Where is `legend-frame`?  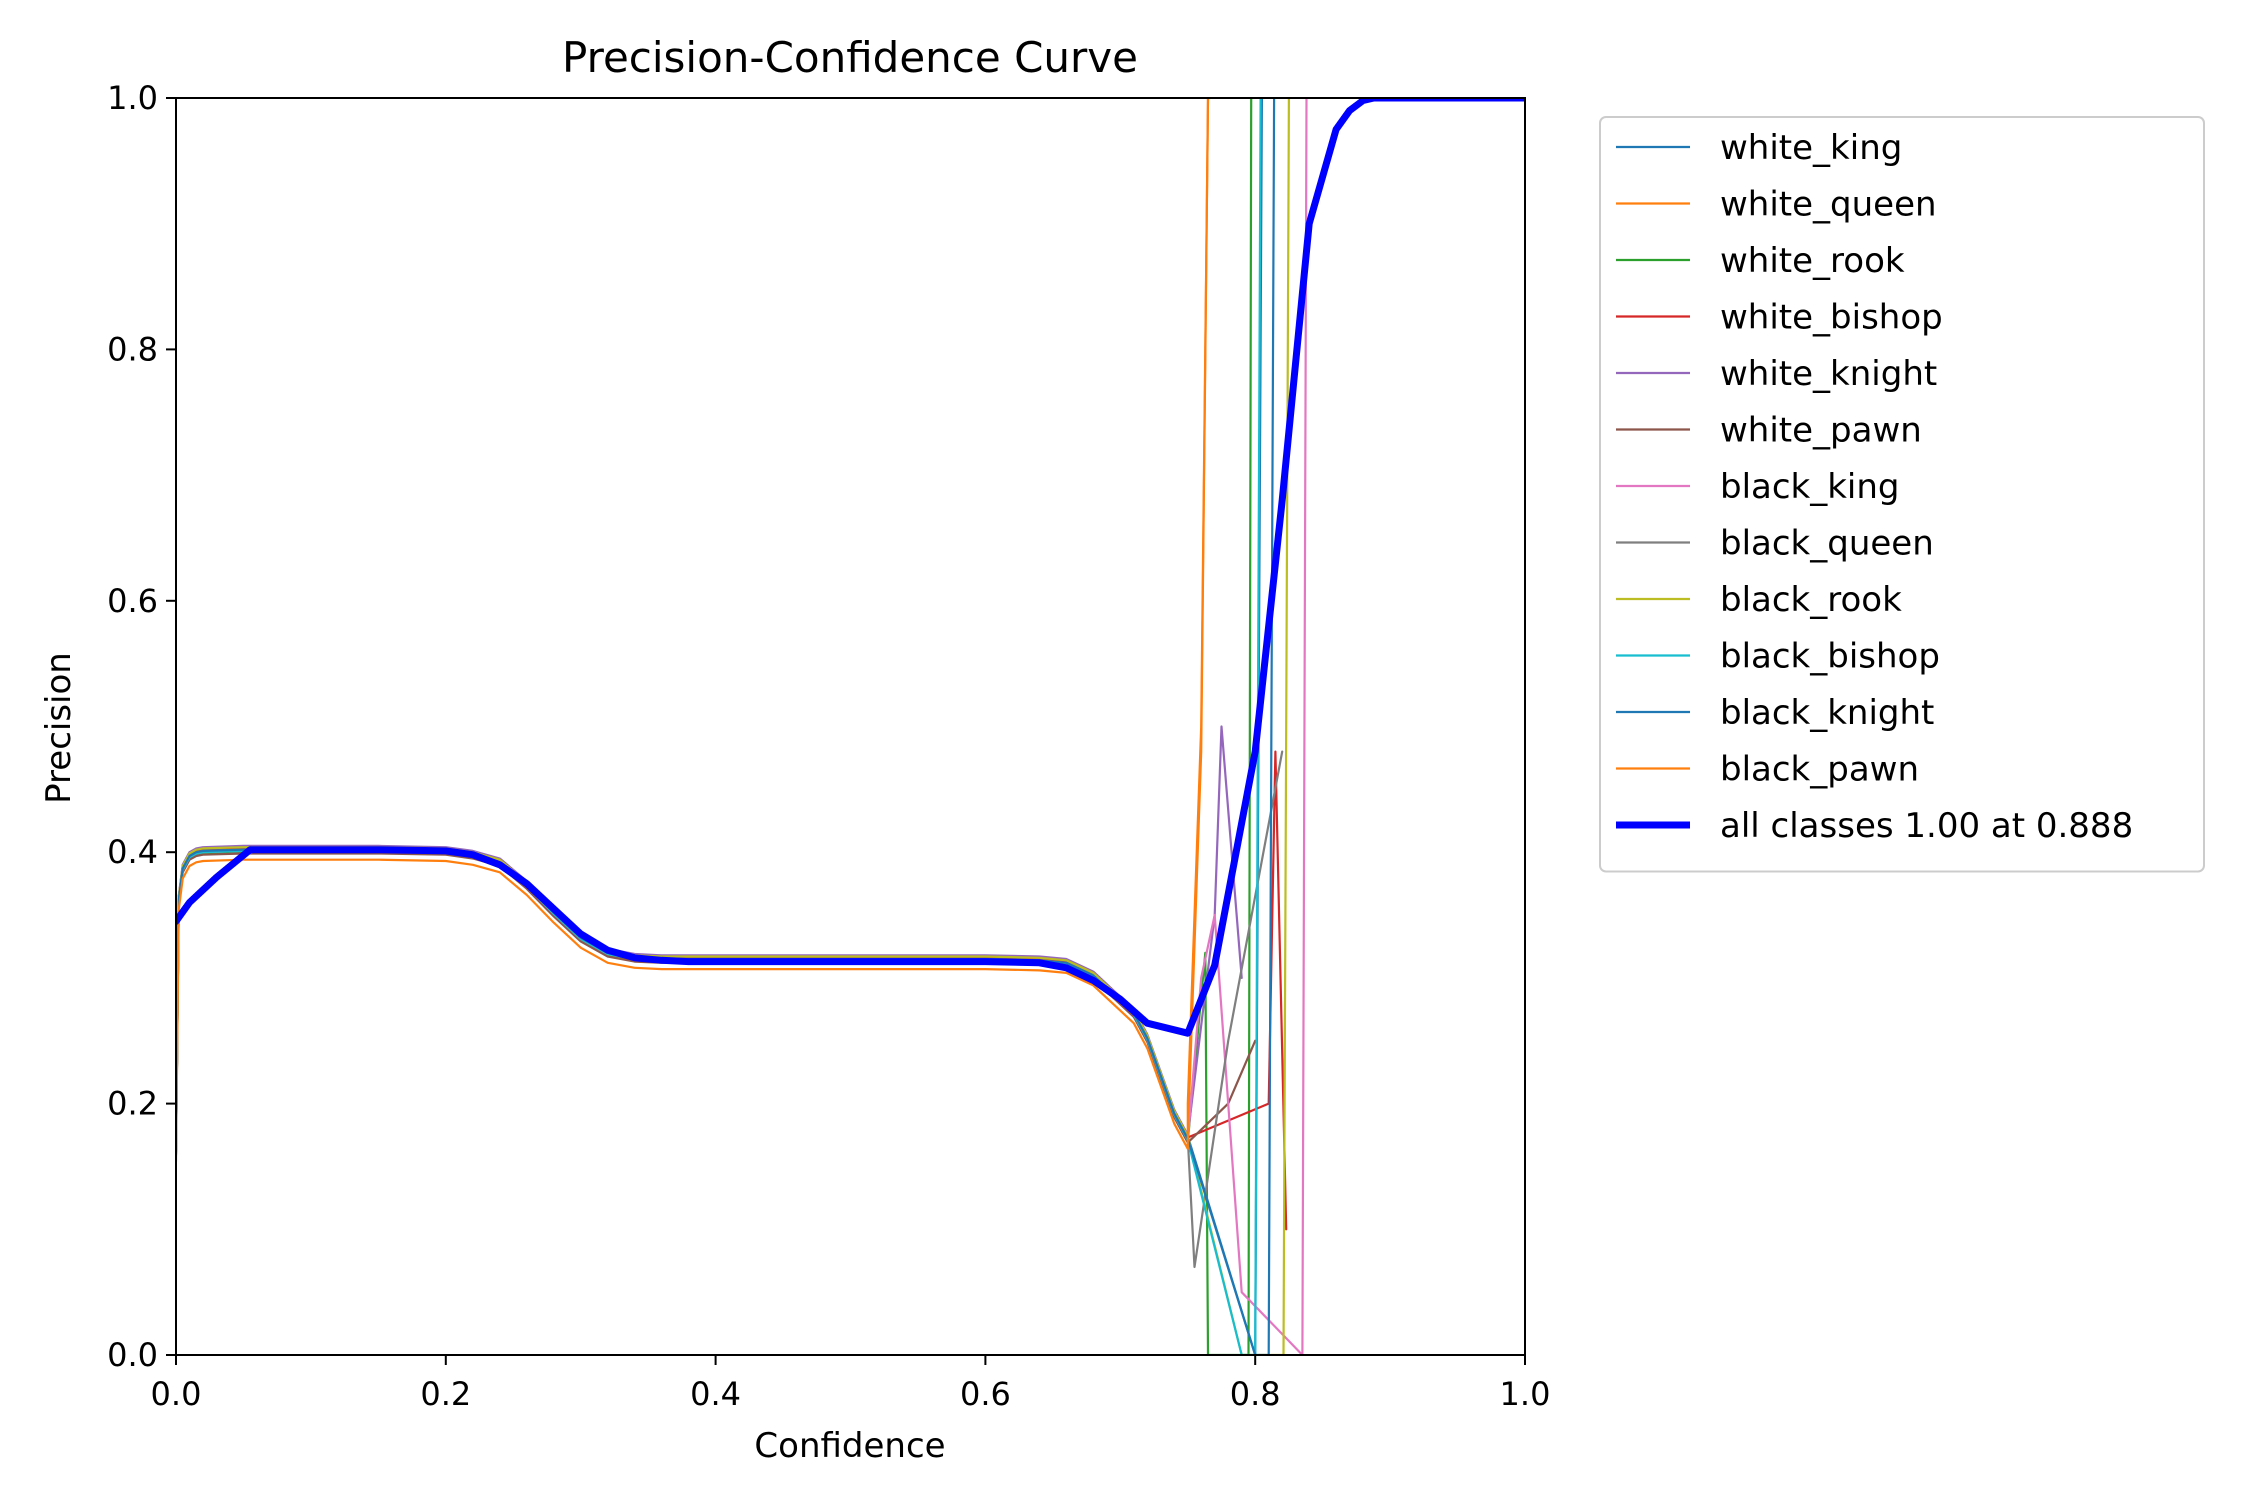
legend-frame is located at coordinates (1902, 494).